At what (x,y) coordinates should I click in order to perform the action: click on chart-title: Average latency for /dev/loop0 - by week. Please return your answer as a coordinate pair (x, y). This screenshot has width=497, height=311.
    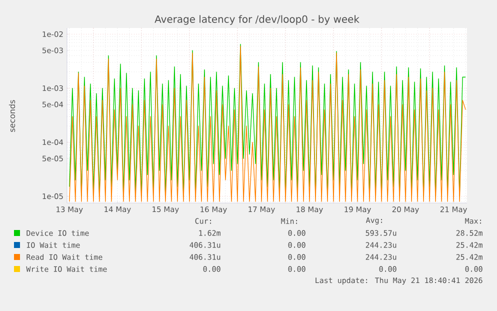
    Looking at the image, I should click on (257, 20).